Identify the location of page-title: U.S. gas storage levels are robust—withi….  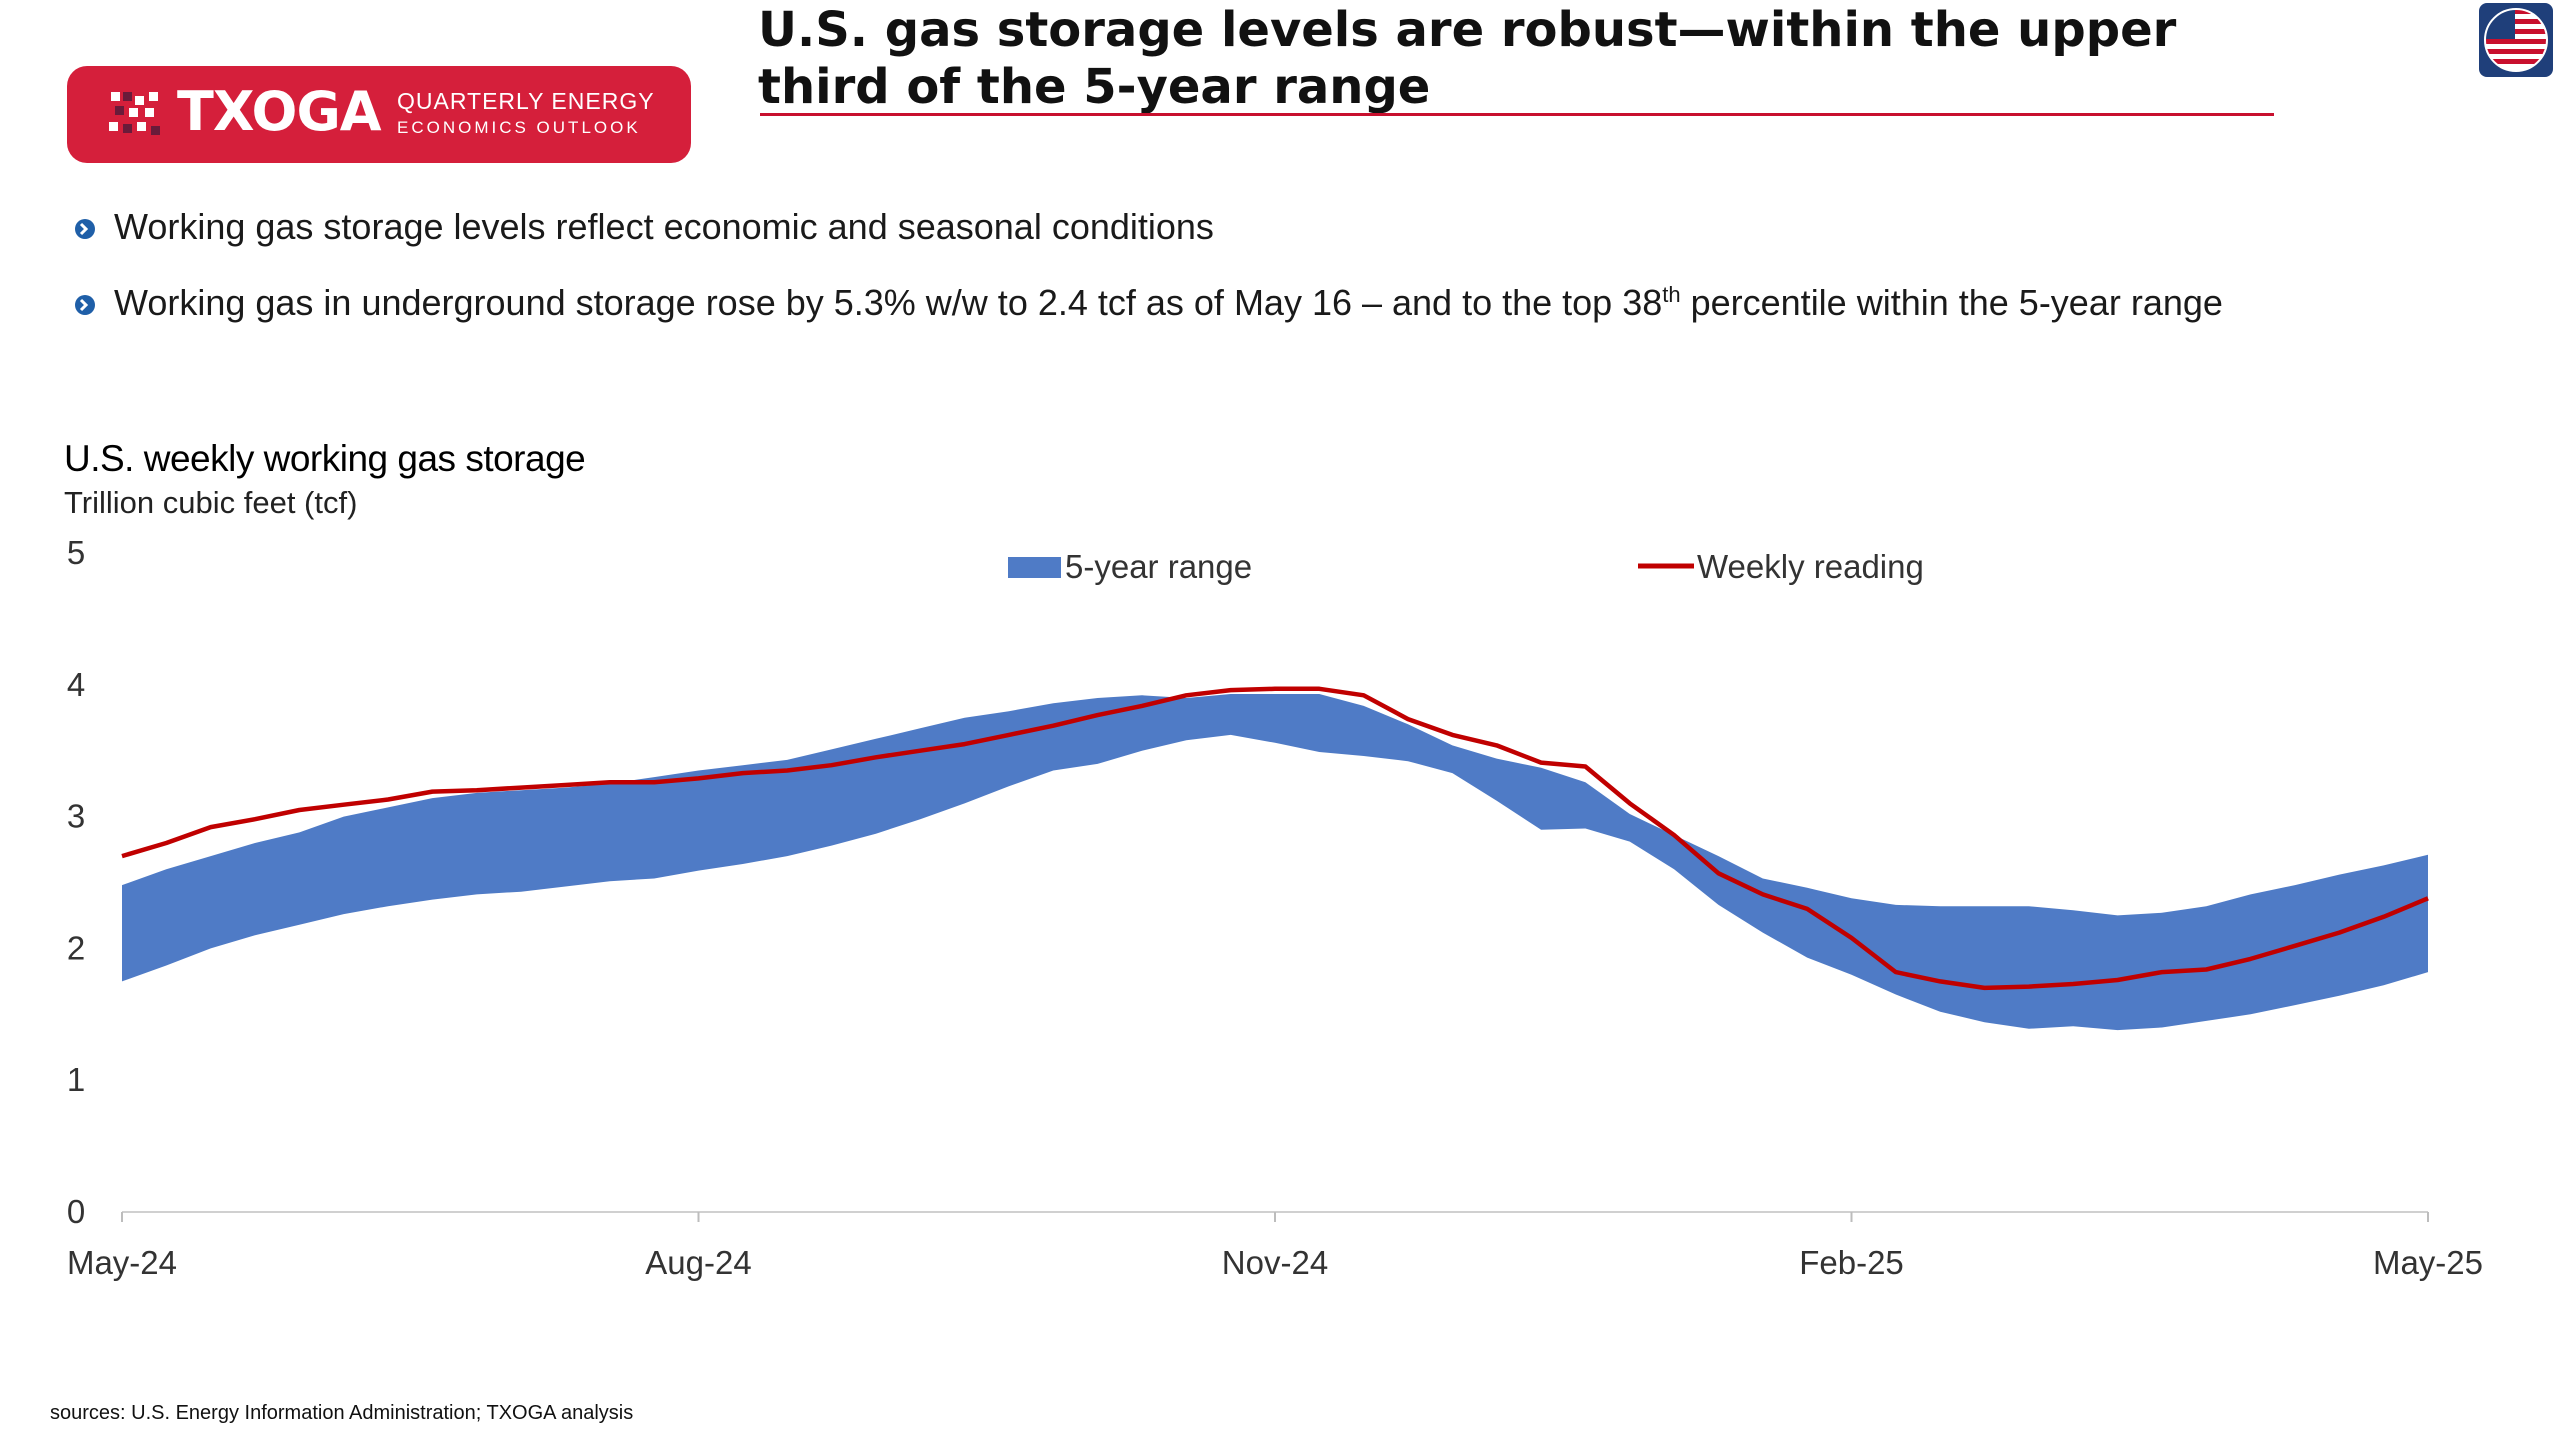
(1518, 59).